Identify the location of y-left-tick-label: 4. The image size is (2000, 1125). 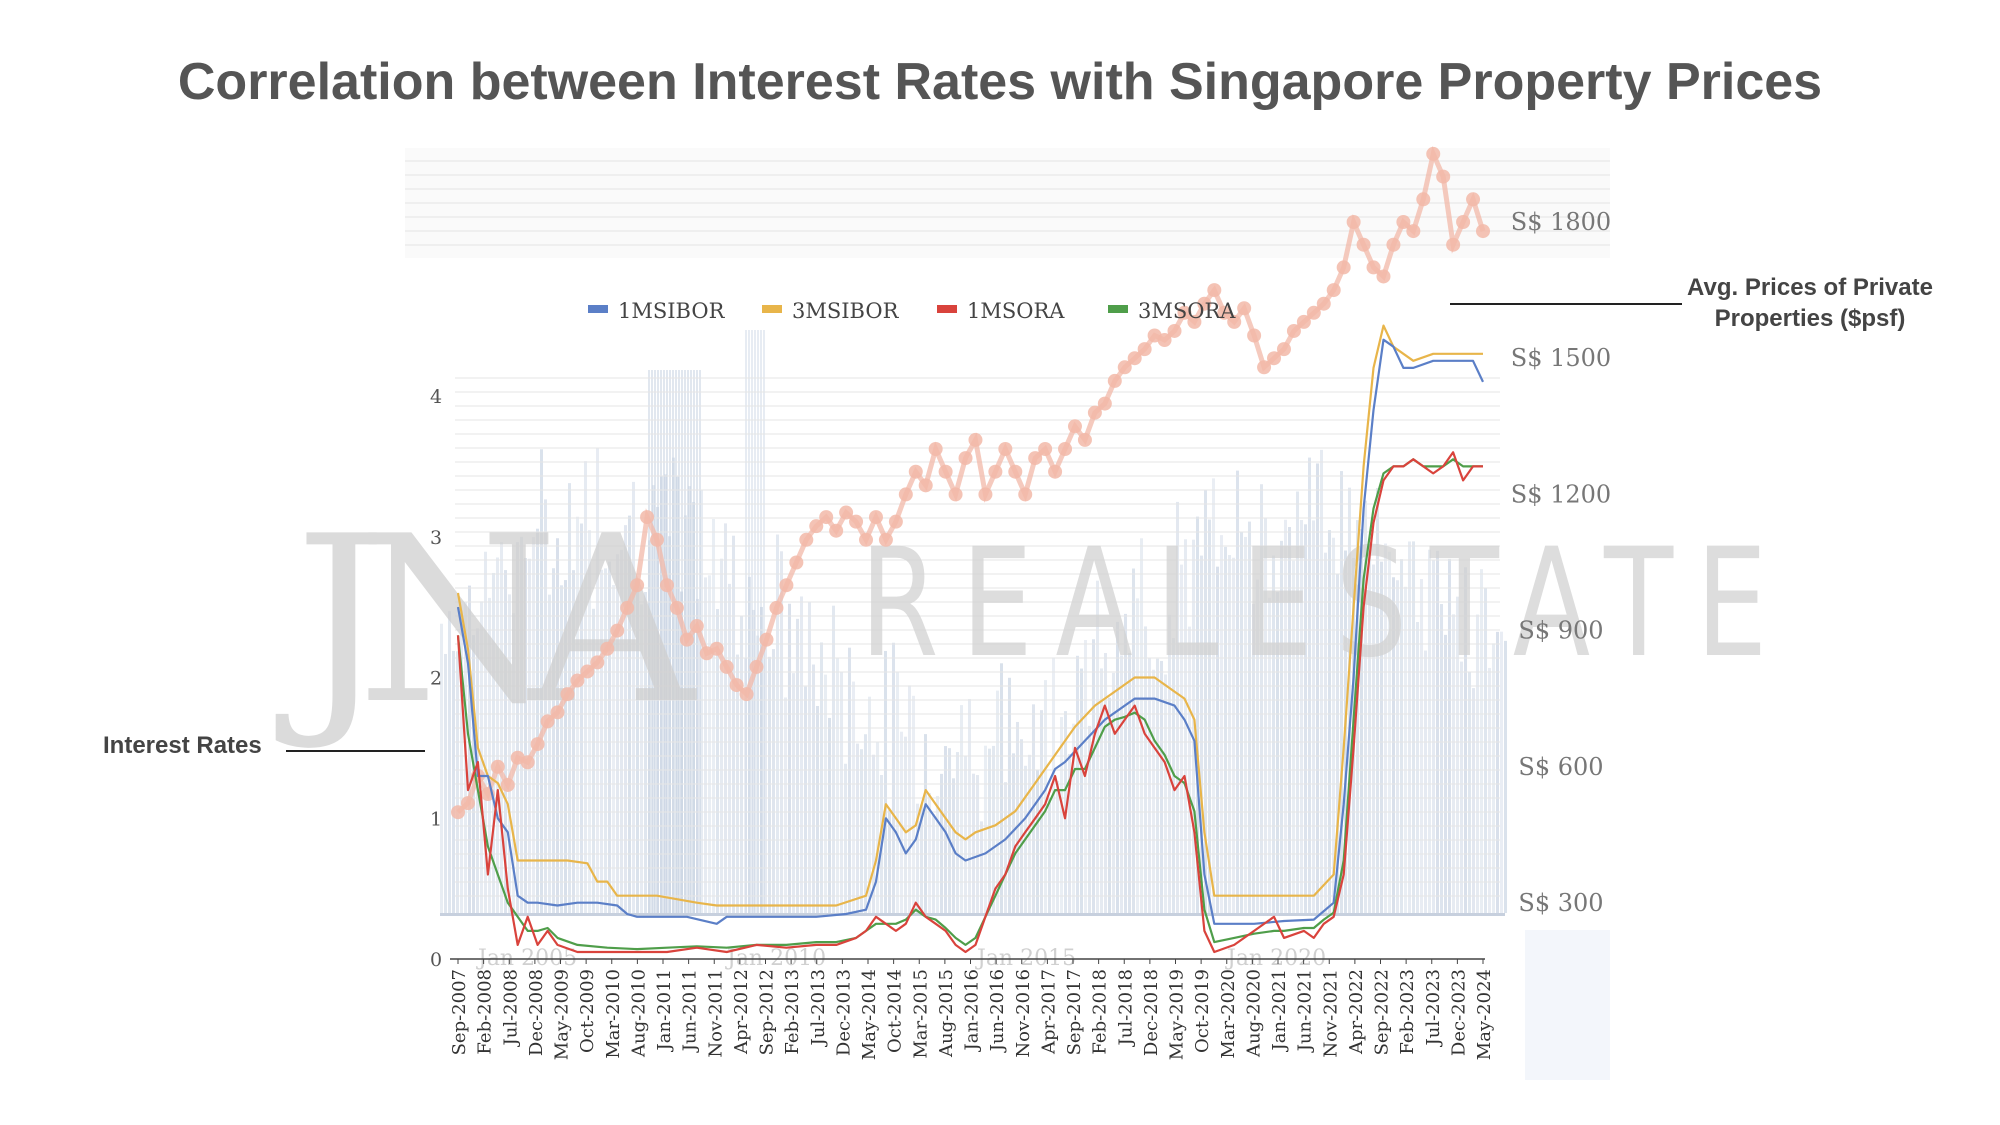
(436, 397).